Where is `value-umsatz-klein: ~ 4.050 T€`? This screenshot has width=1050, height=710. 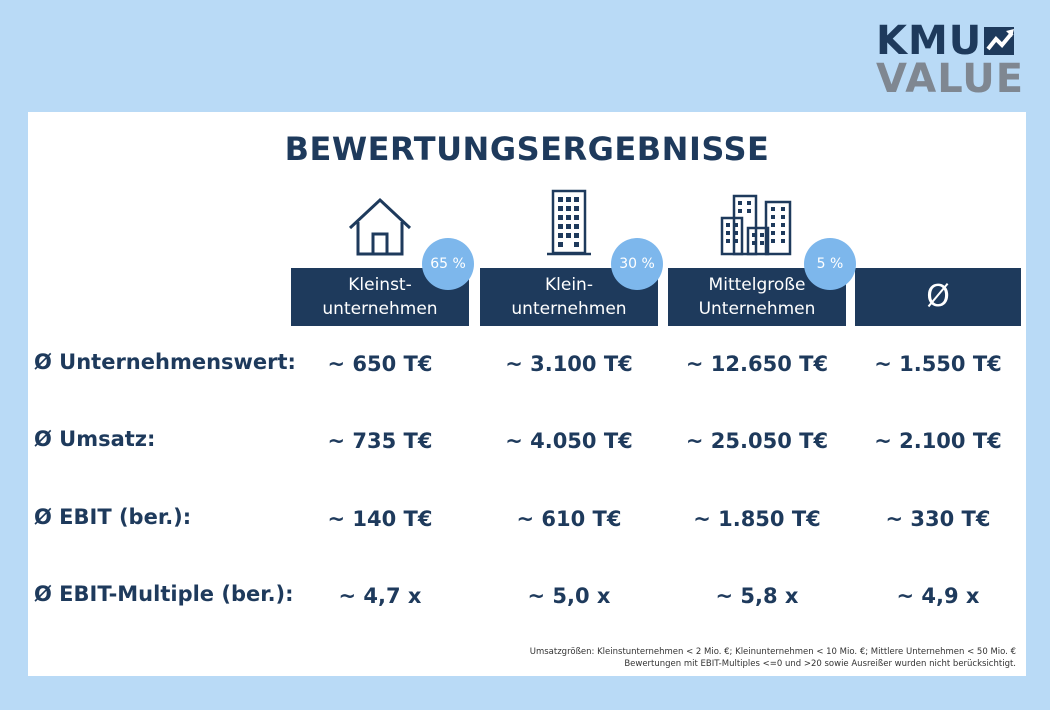 value-umsatz-klein: ~ 4.050 T€ is located at coordinates (569, 441).